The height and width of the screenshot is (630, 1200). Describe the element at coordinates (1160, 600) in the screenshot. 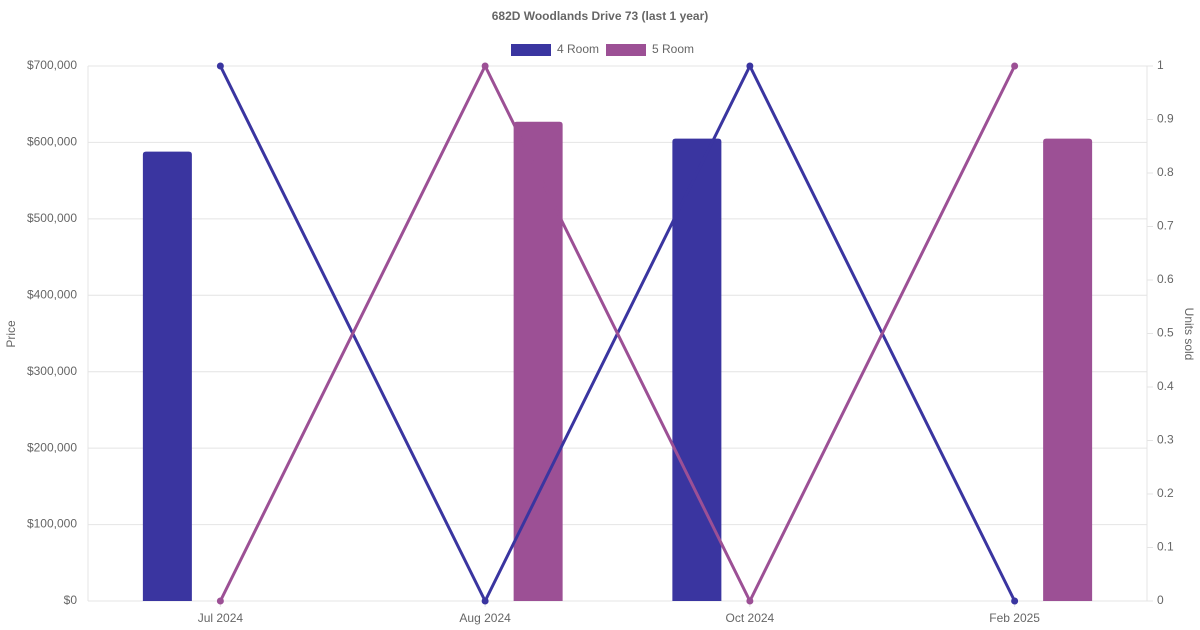

I see `y2-tick-label: 0` at that location.